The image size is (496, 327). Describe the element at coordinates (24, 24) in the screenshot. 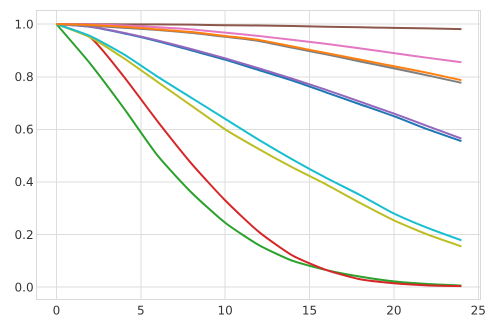

I see `y-tick-label: 1.0` at that location.